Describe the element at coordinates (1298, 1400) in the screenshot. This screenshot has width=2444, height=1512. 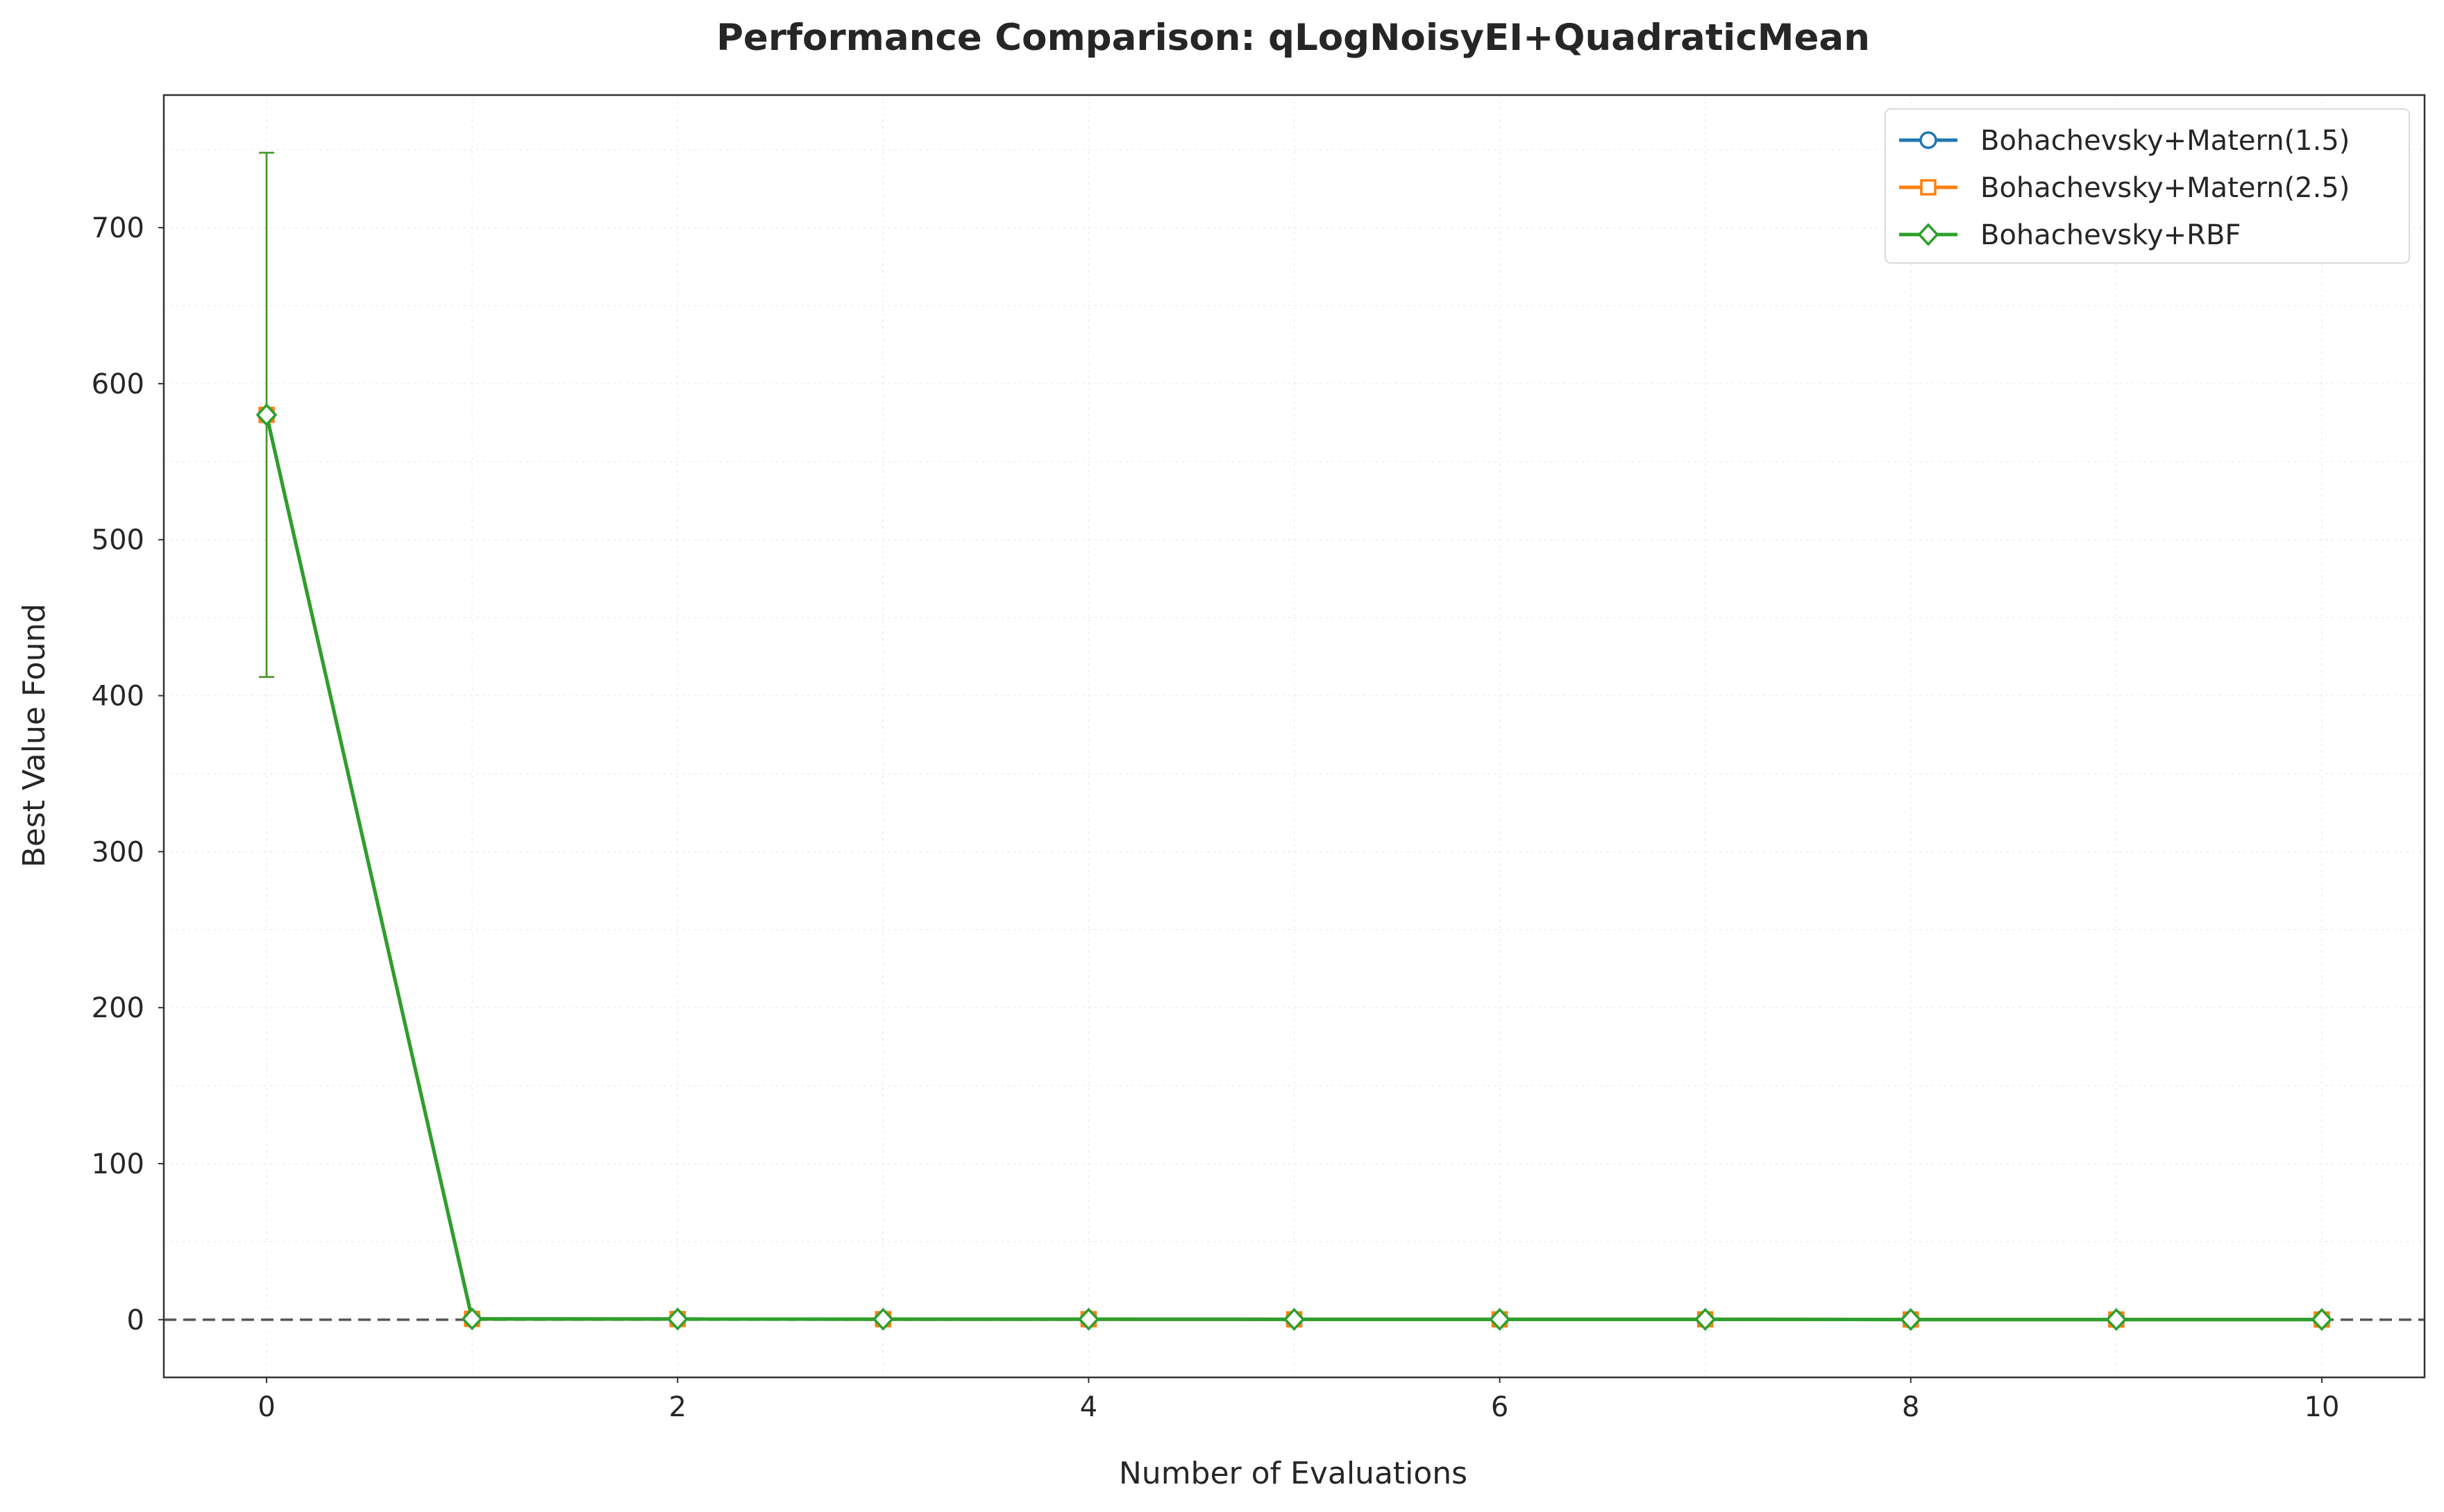
I see `x-axis-ticks: 0 2 4 6 8 10` at that location.